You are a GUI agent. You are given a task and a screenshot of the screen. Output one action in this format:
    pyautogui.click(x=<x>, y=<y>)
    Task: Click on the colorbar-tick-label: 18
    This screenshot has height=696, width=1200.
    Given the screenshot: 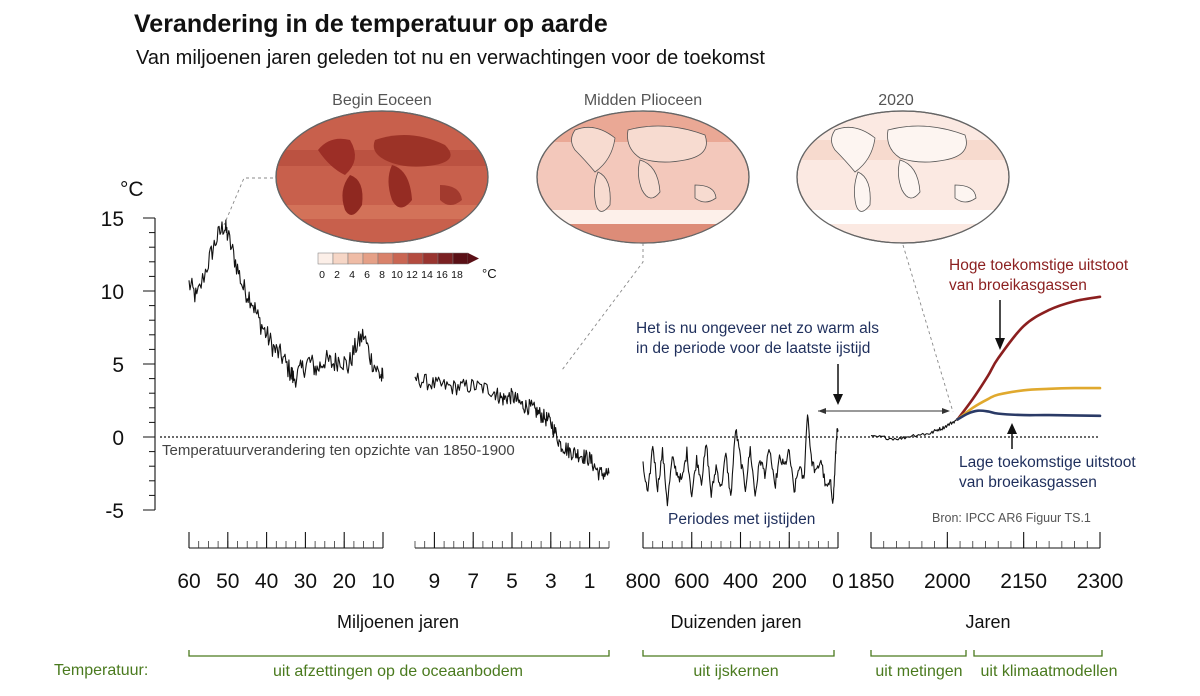 What is the action you would take?
    pyautogui.click(x=457, y=275)
    